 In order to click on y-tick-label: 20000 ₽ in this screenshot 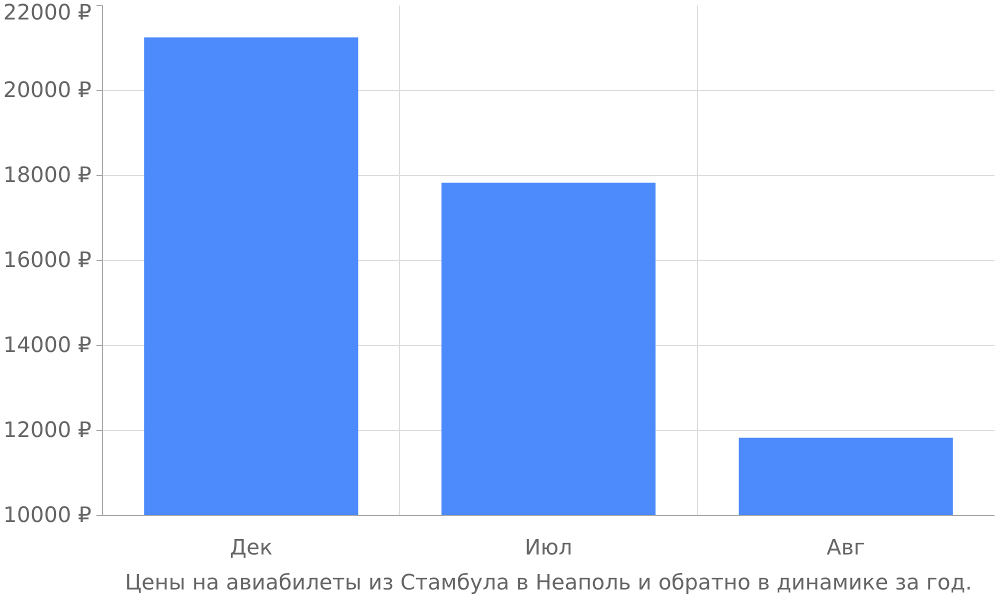, I will do `click(47, 90)`.